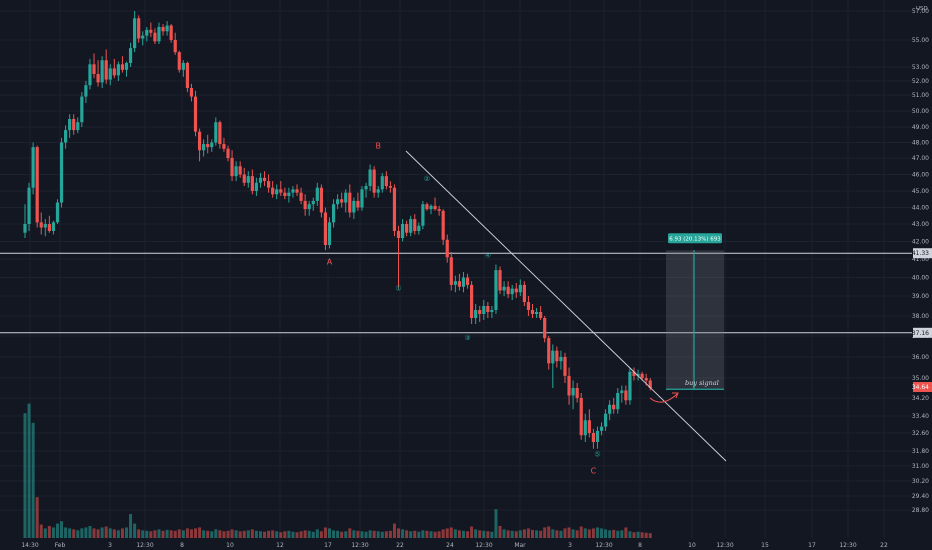  Describe the element at coordinates (920, 416) in the screenshot. I see `price-tick-label: 33.40` at that location.